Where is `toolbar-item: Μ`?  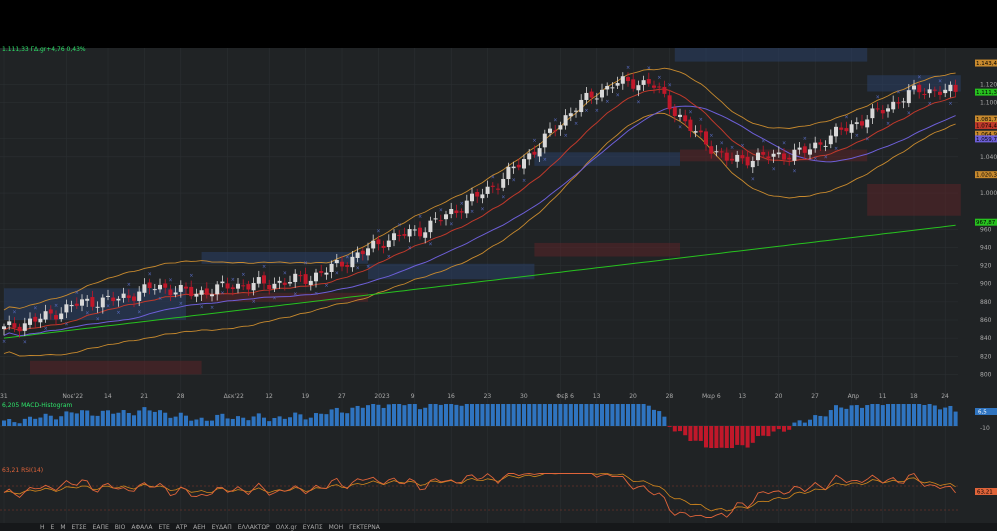 toolbar-item: Μ is located at coordinates (63, 527).